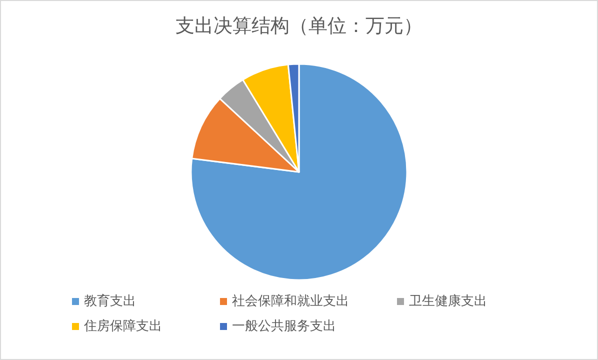  I want to click on legend-label: 卫生健康支出, so click(448, 301).